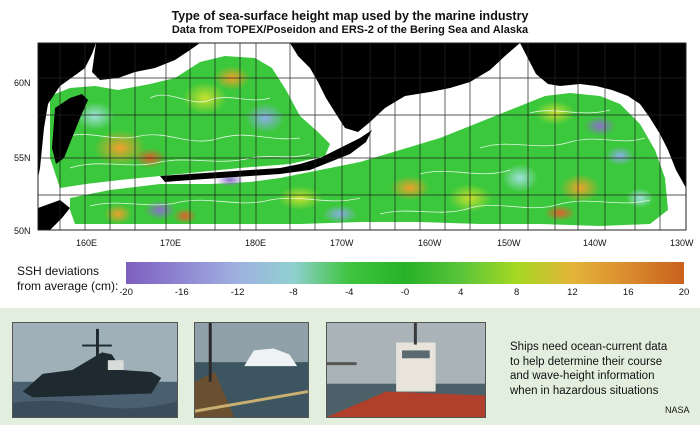  Describe the element at coordinates (589, 347) in the screenshot. I see `caption-line1: Ships need ocean-current data` at that location.